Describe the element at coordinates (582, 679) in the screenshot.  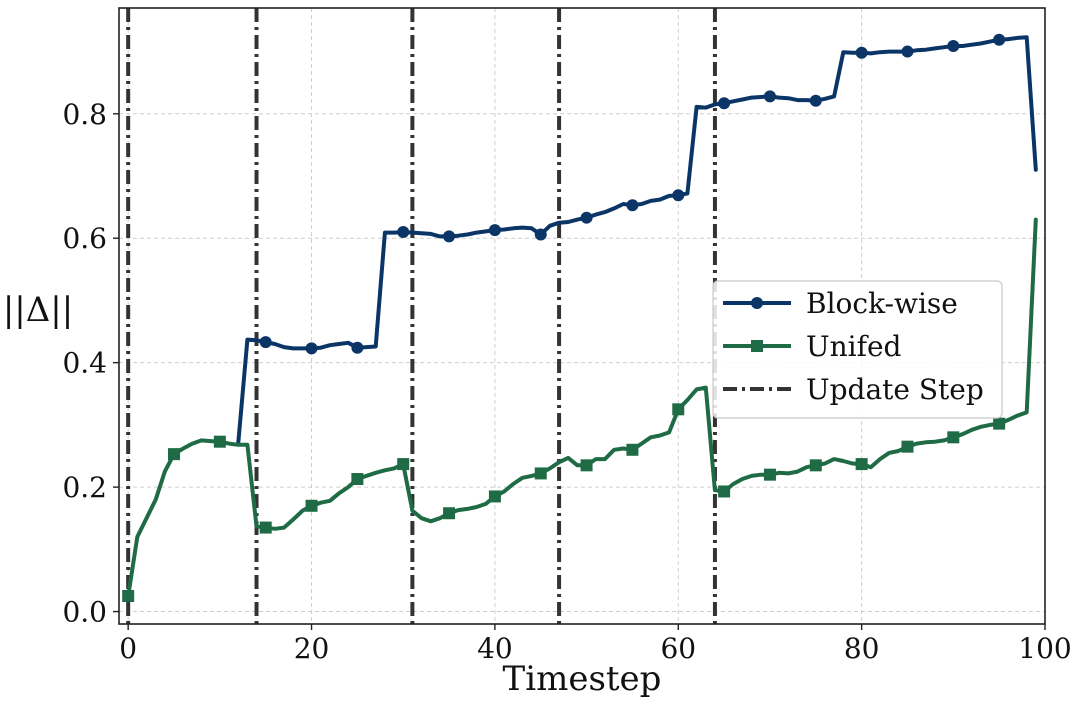
I see `x-axis-title: Timestep` at that location.